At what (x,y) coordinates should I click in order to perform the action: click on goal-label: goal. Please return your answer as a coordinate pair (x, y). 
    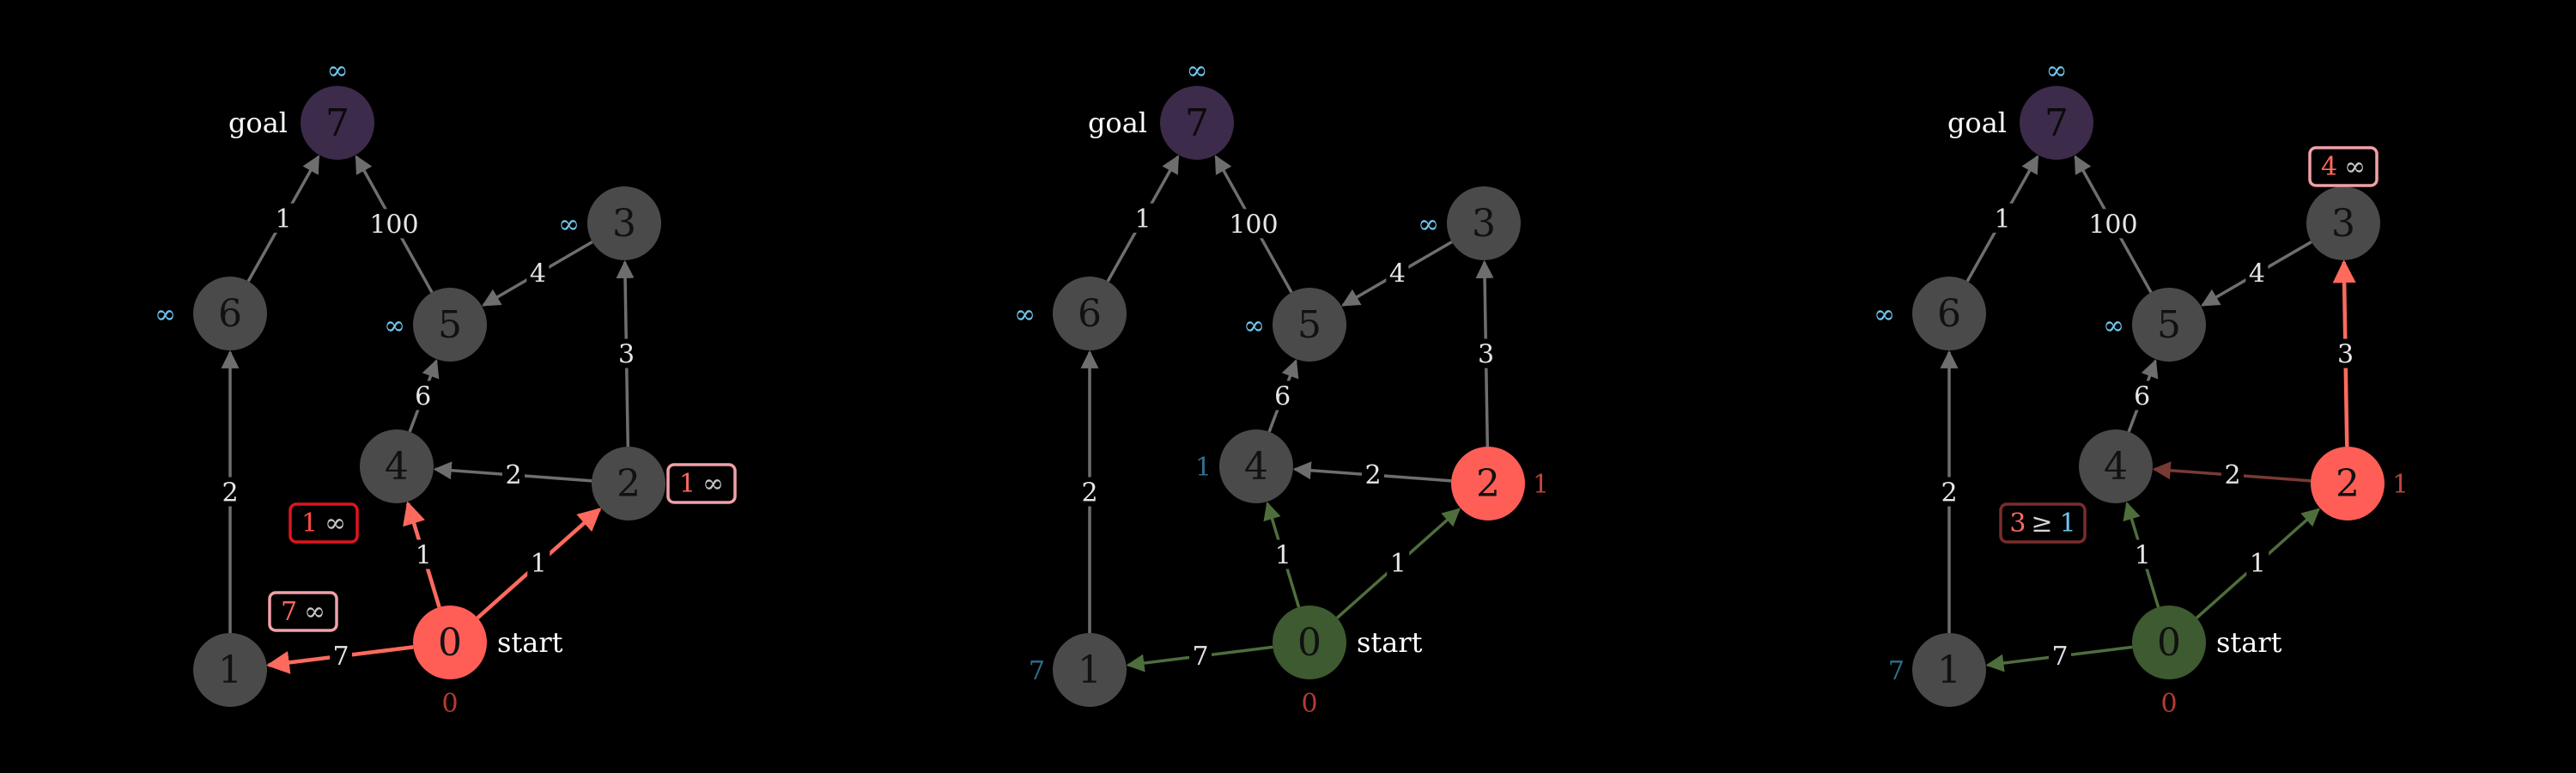
    Looking at the image, I should click on (258, 123).